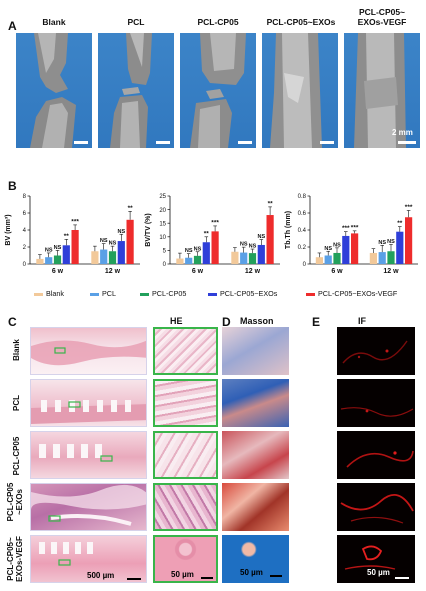  What do you see at coordinates (8, 229) in the screenshot?
I see `y-axis-label: BV (mm³)` at bounding box center [8, 229].